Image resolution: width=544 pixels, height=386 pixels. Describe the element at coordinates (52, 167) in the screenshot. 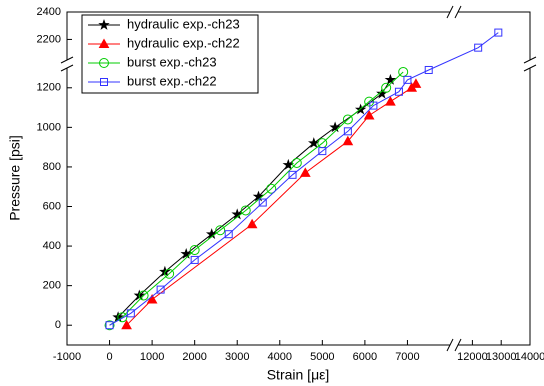

I see `y-tick-label: 800` at that location.